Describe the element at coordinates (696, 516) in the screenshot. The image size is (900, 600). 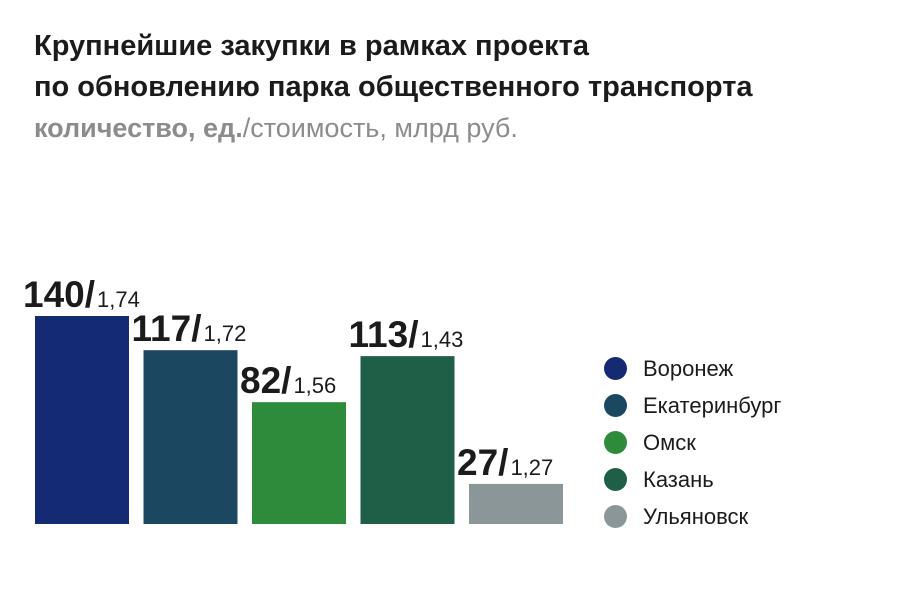
I see `legend-label: Ульяновск` at that location.